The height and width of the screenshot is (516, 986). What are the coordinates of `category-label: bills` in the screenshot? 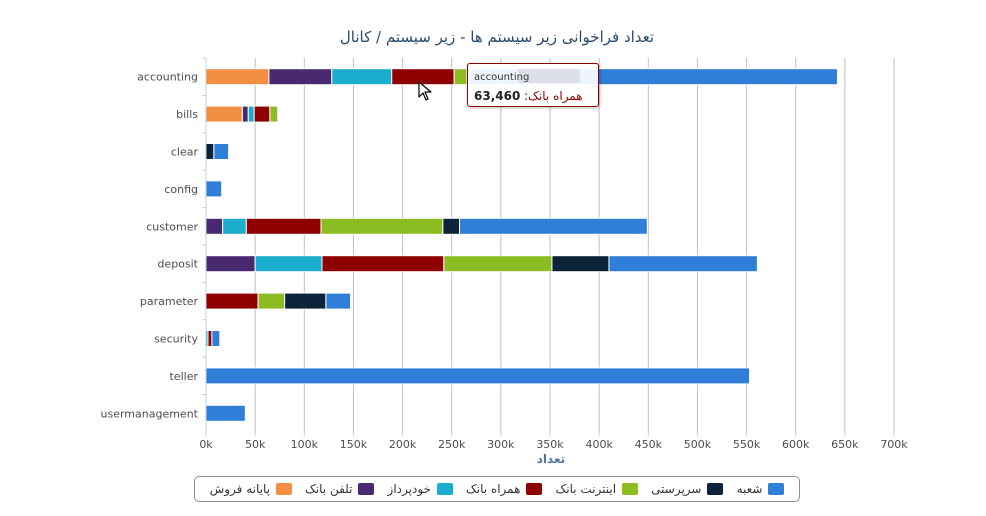 It's located at (187, 114).